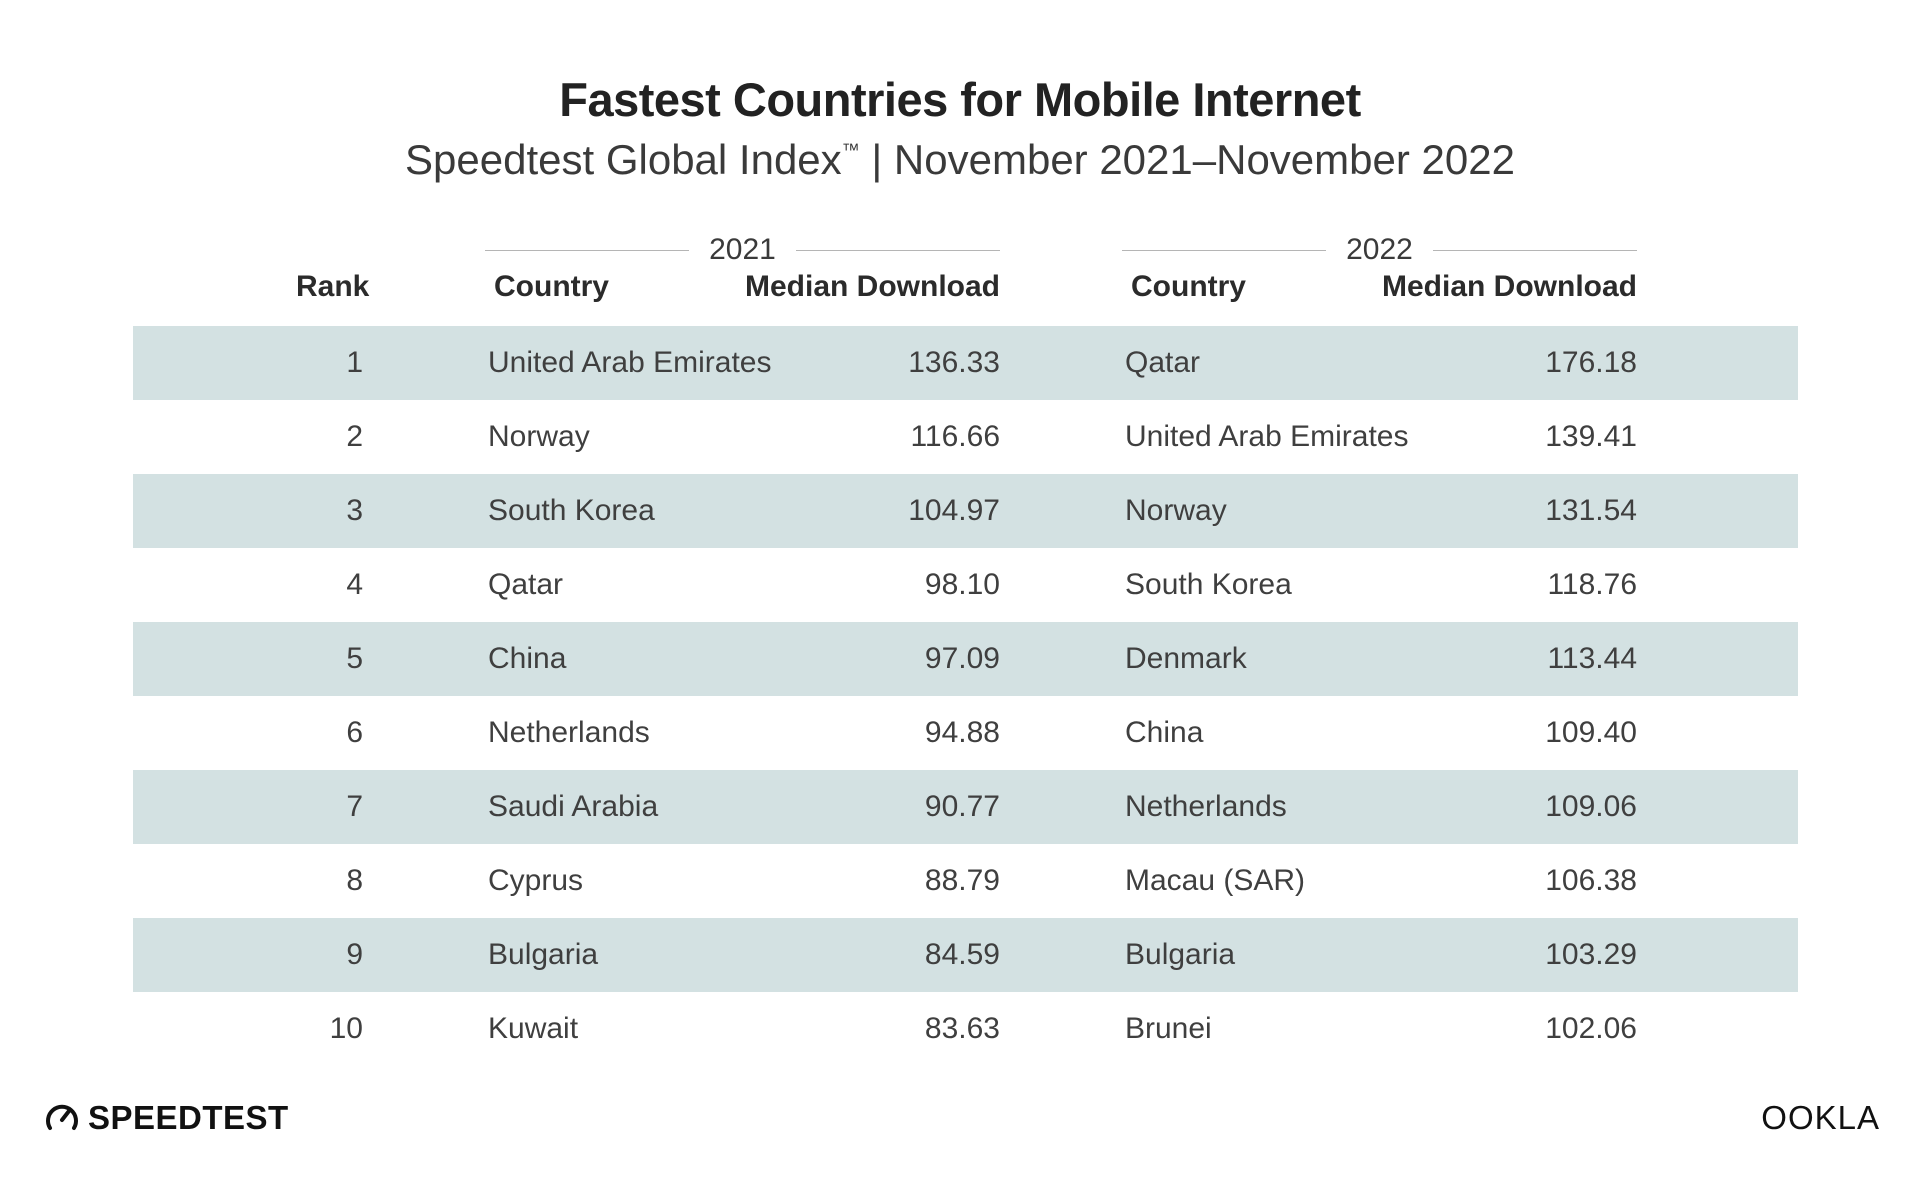 The height and width of the screenshot is (1181, 1920). I want to click on download-2022-cell: 113.44, so click(1592, 658).